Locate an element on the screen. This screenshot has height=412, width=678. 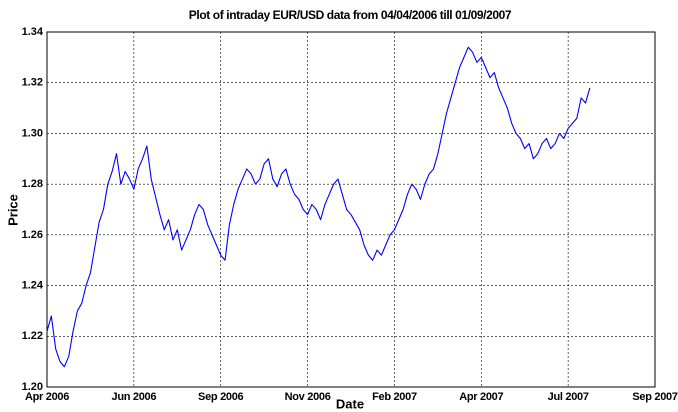
y-tick-label: 1.20 is located at coordinates (32, 387).